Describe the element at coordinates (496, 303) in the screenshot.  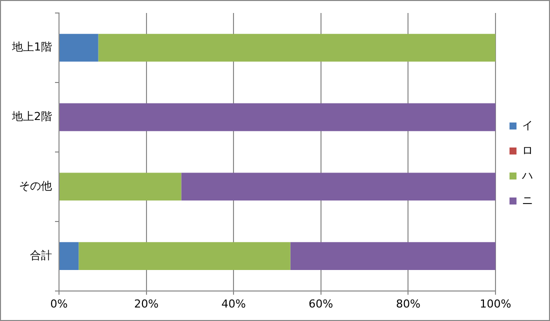
I see `x-tick-label: 100%` at that location.